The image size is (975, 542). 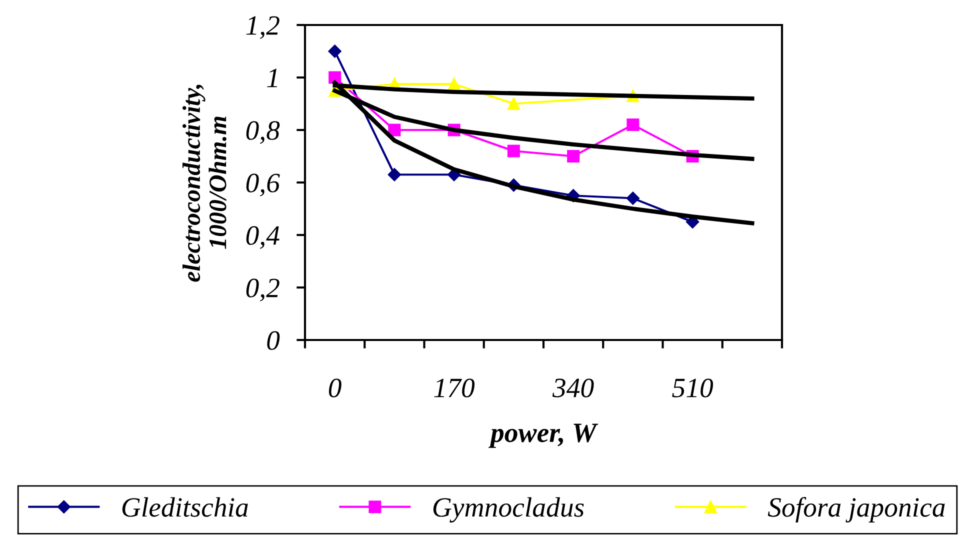 I want to click on y-axis-title: electroconductivity, 1000/Ohm.m, so click(x=204, y=183).